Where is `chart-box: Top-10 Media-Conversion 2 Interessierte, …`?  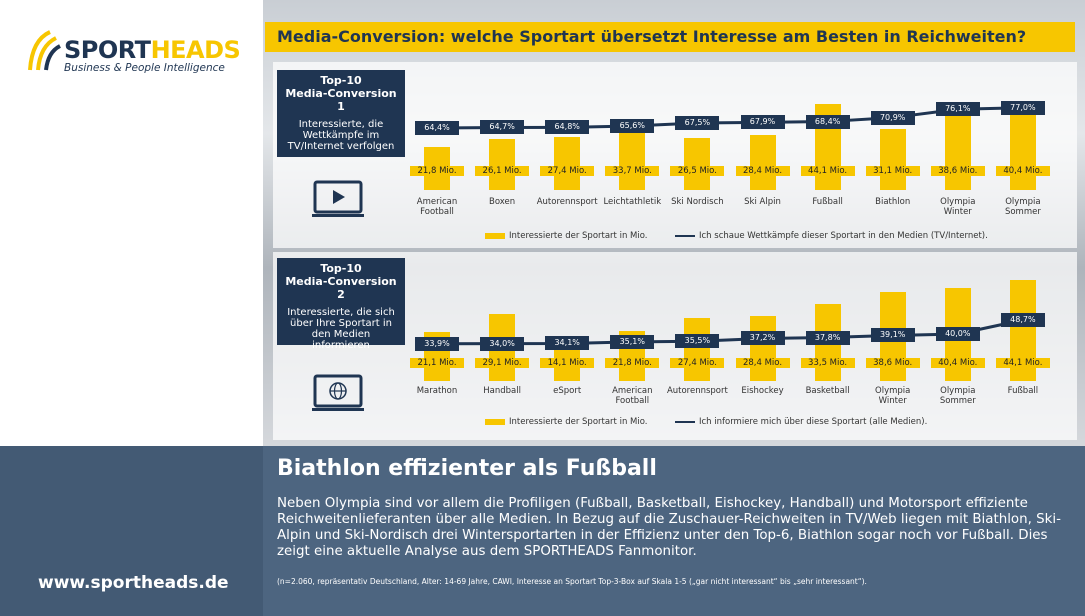 chart-box: Top-10 Media-Conversion 2 Interessierte, … is located at coordinates (341, 304).